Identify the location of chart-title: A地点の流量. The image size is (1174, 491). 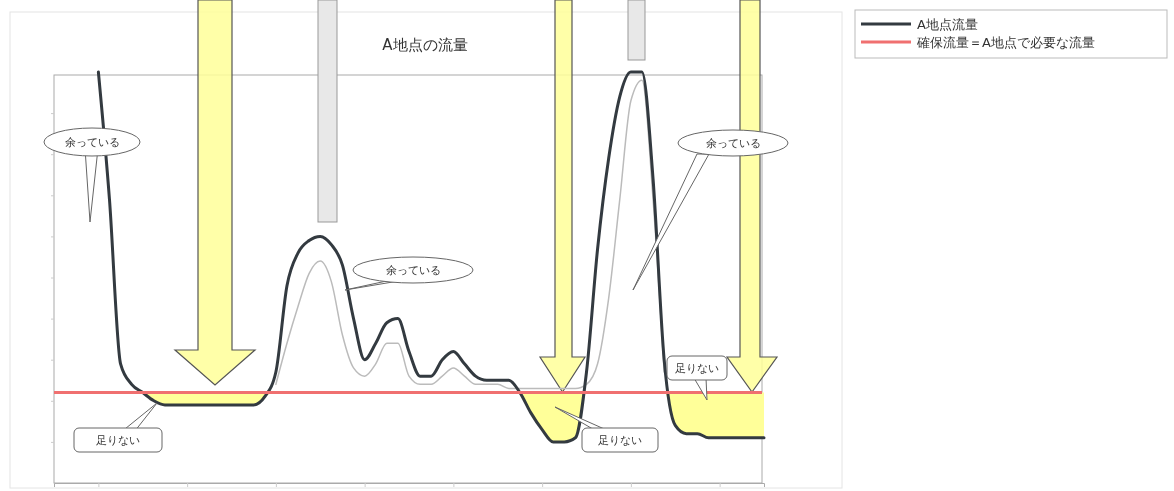
(425, 45).